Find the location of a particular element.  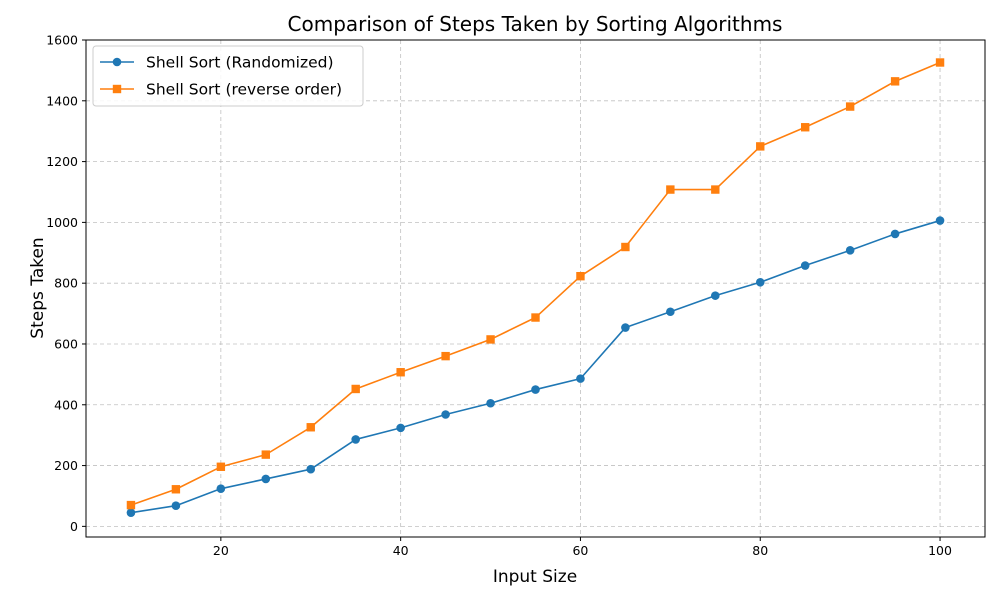

x-tick-label: 60 is located at coordinates (580, 550).